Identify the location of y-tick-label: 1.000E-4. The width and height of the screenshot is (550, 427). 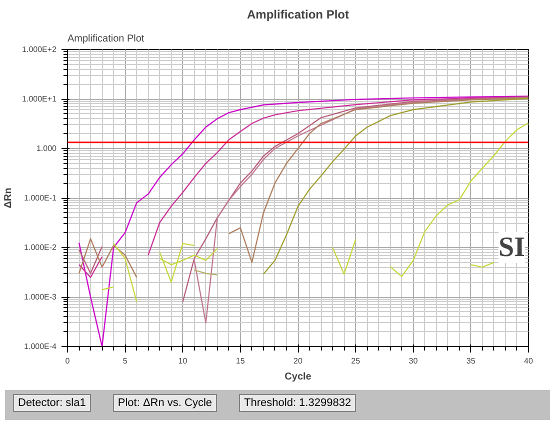
(41, 346).